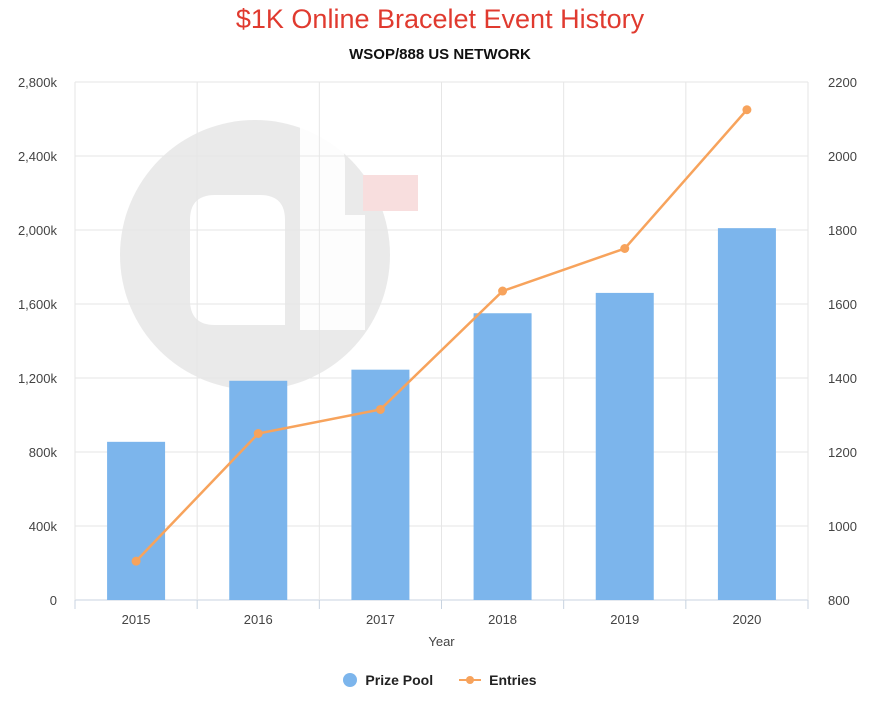 The image size is (880, 701). Describe the element at coordinates (624, 619) in the screenshot. I see `x-tick-label: 2019` at that location.